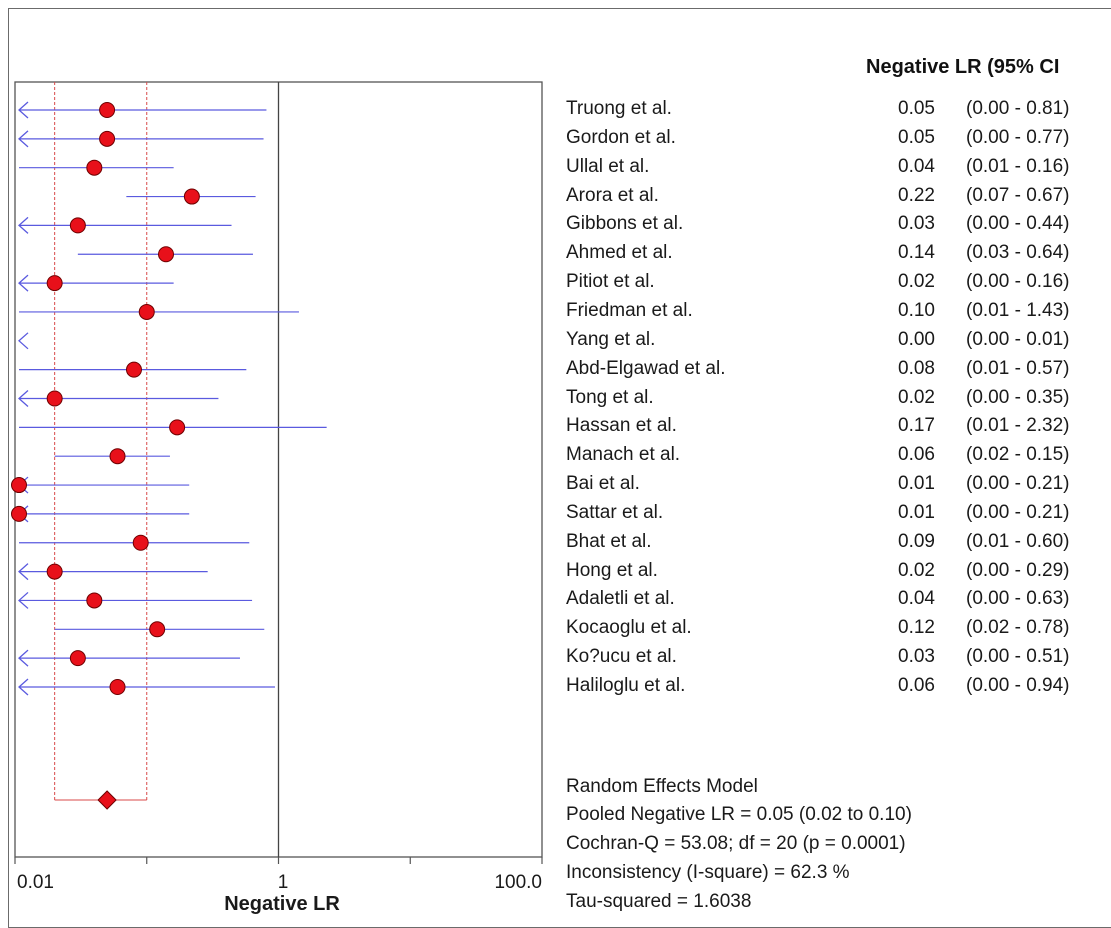 Image resolution: width=1111 pixels, height=928 pixels. Describe the element at coordinates (615, 512) in the screenshot. I see `study-name: Sattar et al.` at that location.